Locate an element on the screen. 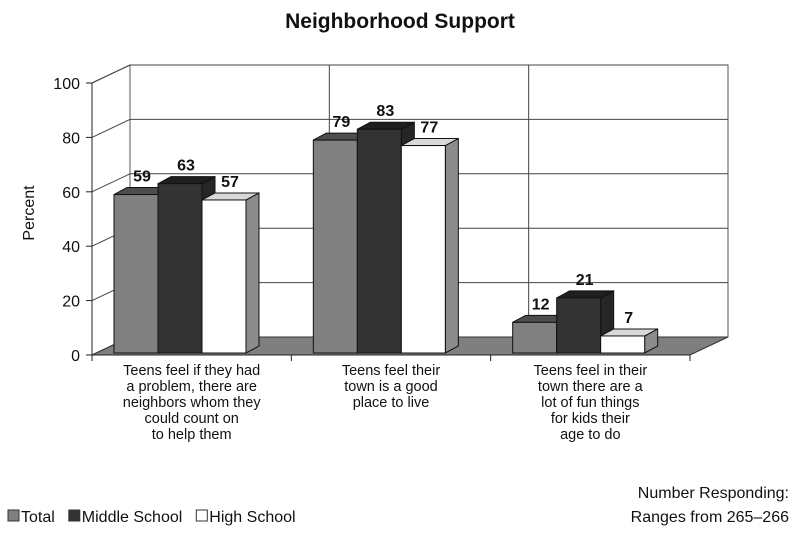 The height and width of the screenshot is (534, 800). legend: Total Middle School High School is located at coordinates (151, 517).